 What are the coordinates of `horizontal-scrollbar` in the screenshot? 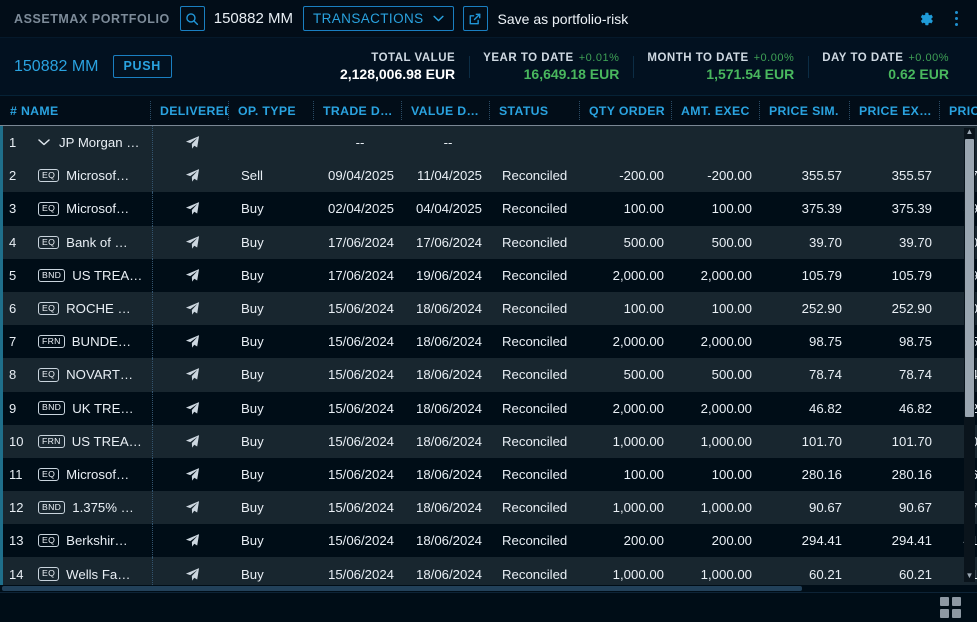 It's located at (488, 588).